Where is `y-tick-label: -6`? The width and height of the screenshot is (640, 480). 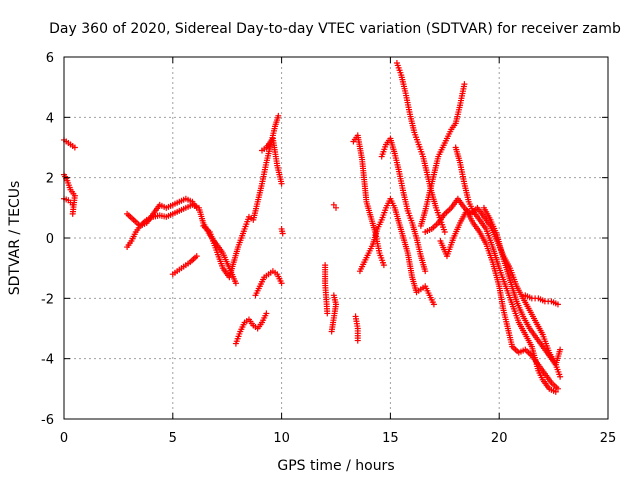 y-tick-label: -6 is located at coordinates (47, 420).